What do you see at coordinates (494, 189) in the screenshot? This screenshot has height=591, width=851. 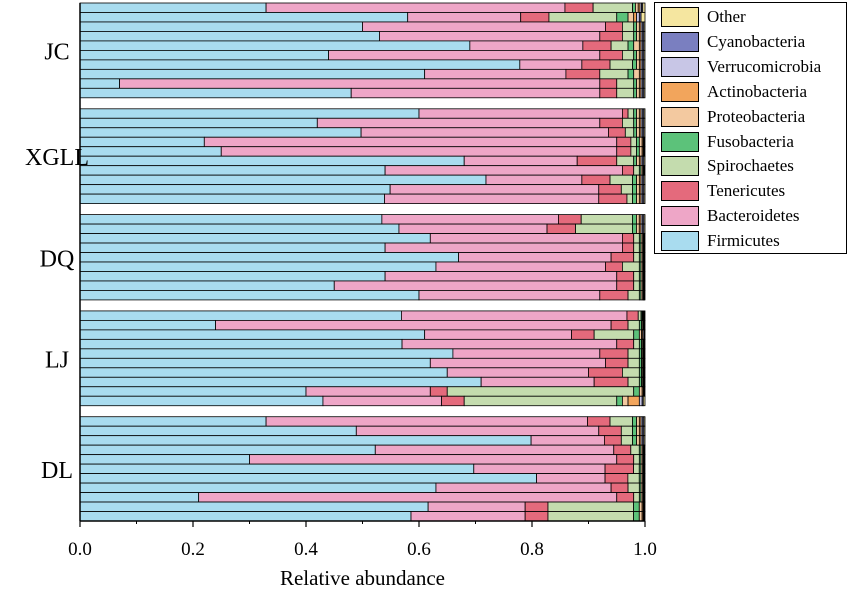 I see `bar-segment-xgll-9-bacteroidetes` at bounding box center [494, 189].